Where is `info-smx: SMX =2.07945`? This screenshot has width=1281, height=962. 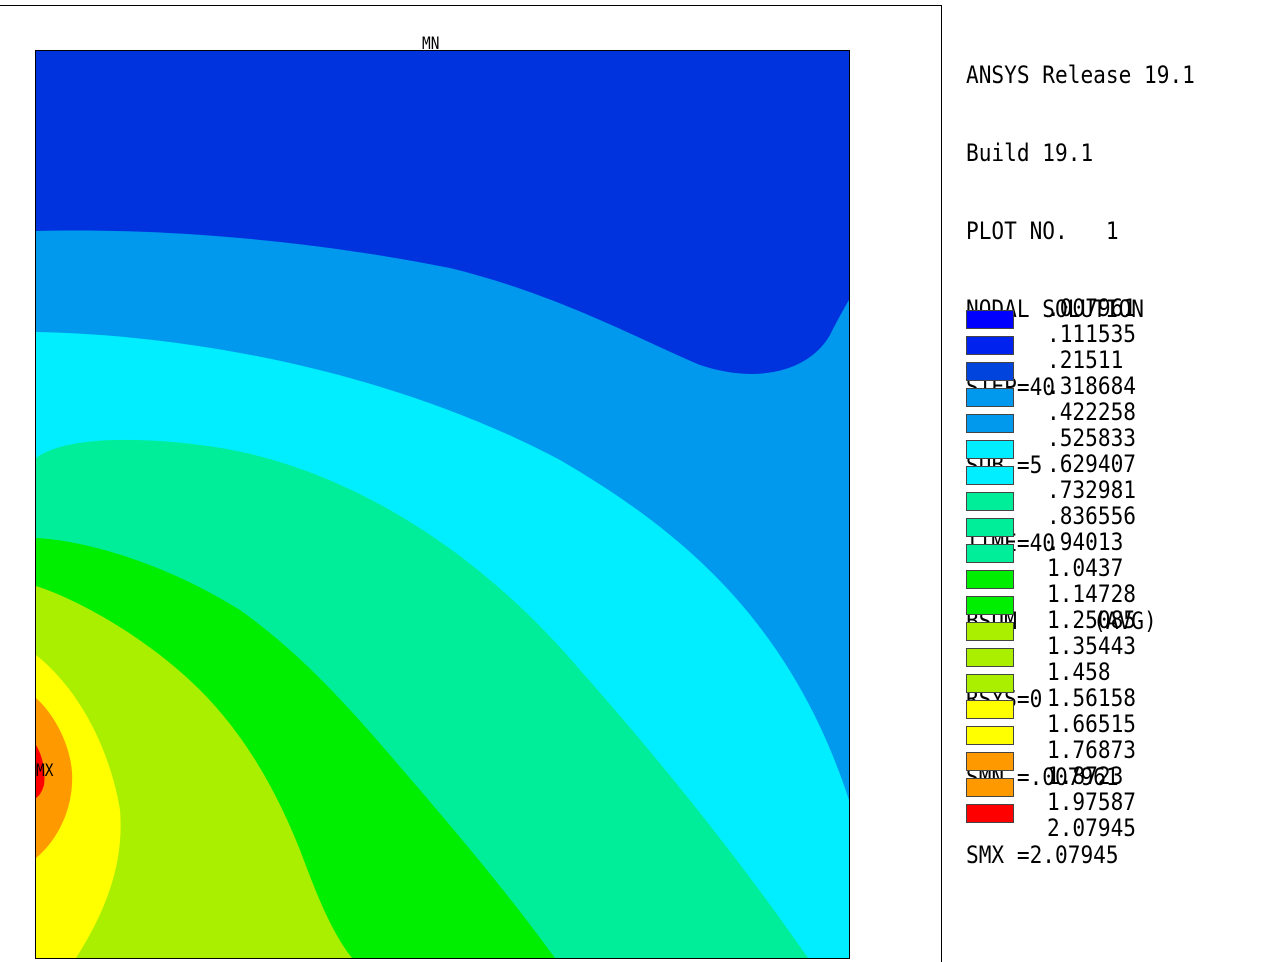 info-smx: SMX =2.07945 is located at coordinates (1042, 855).